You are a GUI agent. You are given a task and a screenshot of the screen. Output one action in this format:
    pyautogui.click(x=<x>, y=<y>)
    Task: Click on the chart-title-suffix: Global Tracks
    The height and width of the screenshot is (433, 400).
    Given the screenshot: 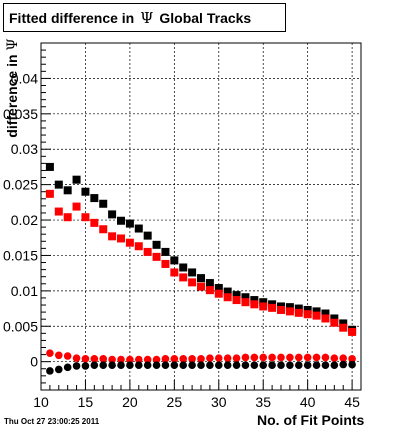 What is the action you would take?
    pyautogui.click(x=205, y=17)
    